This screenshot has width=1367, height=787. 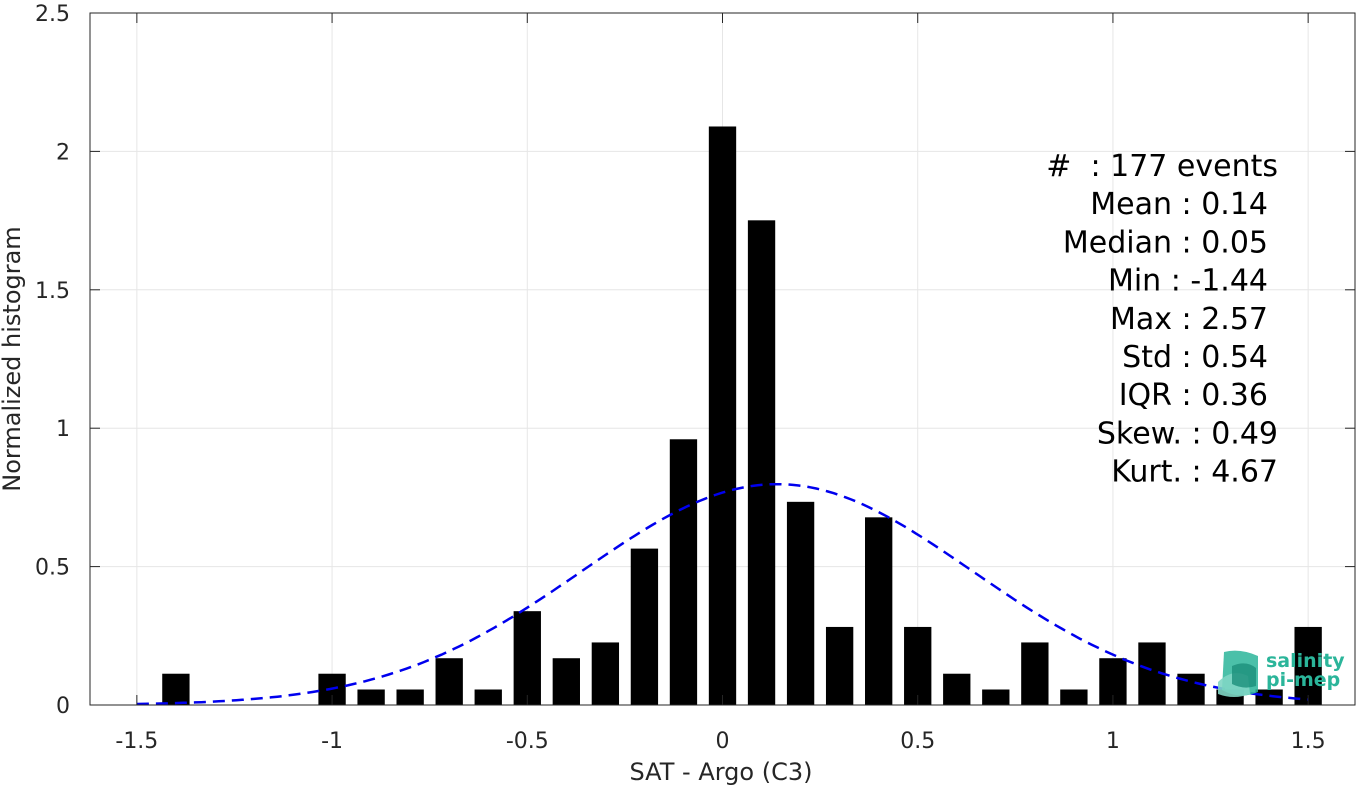 I want to click on stats-line: IQR : 0.36, so click(x=1193, y=395).